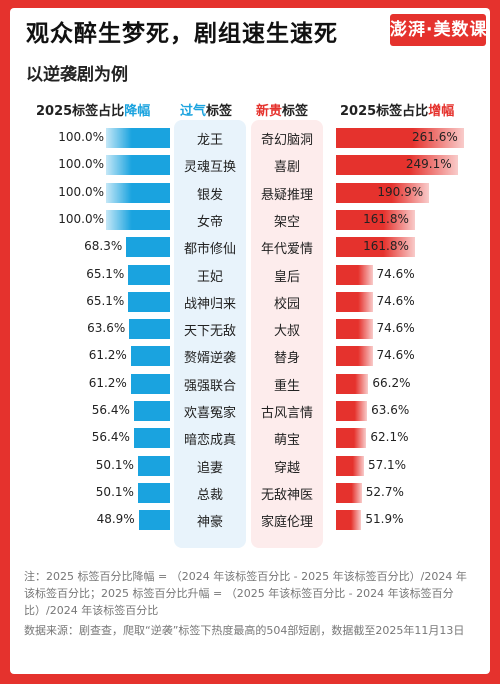 The image size is (500, 684). What do you see at coordinates (209, 195) in the screenshot?
I see `old-tag-label: 银发` at bounding box center [209, 195].